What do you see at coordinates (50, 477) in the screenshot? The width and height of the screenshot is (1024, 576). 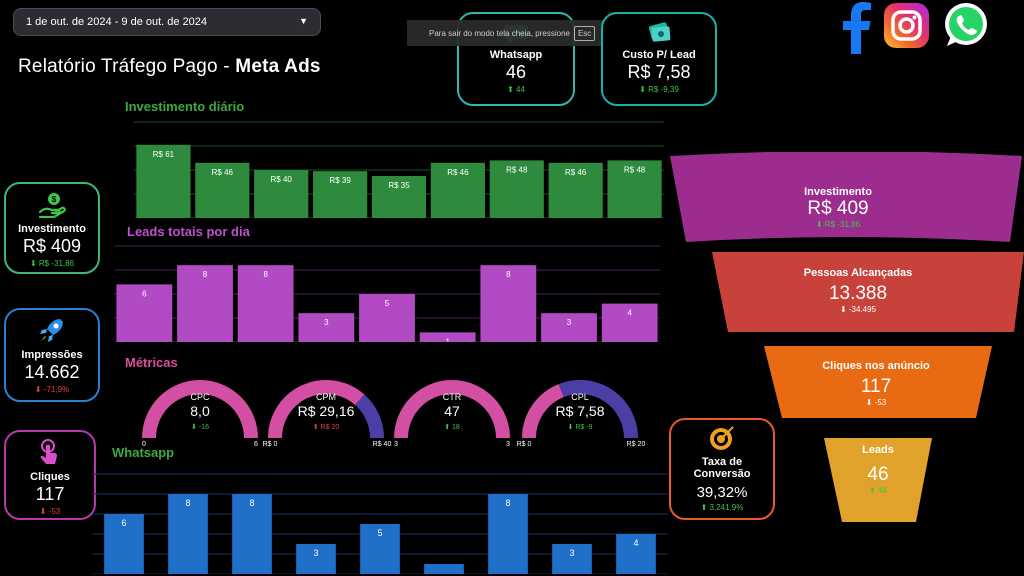 I see `kpi-label: Cliques` at bounding box center [50, 477].